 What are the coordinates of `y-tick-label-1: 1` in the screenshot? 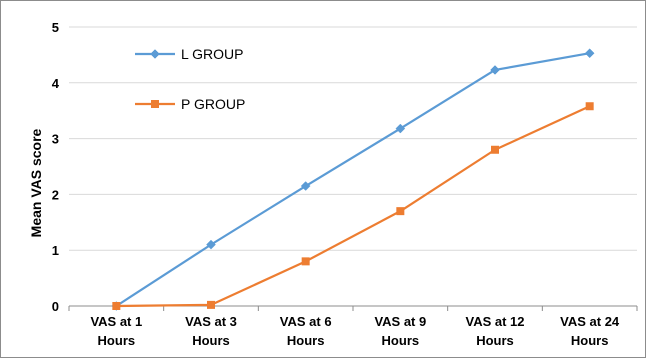 It's located at (55, 250).